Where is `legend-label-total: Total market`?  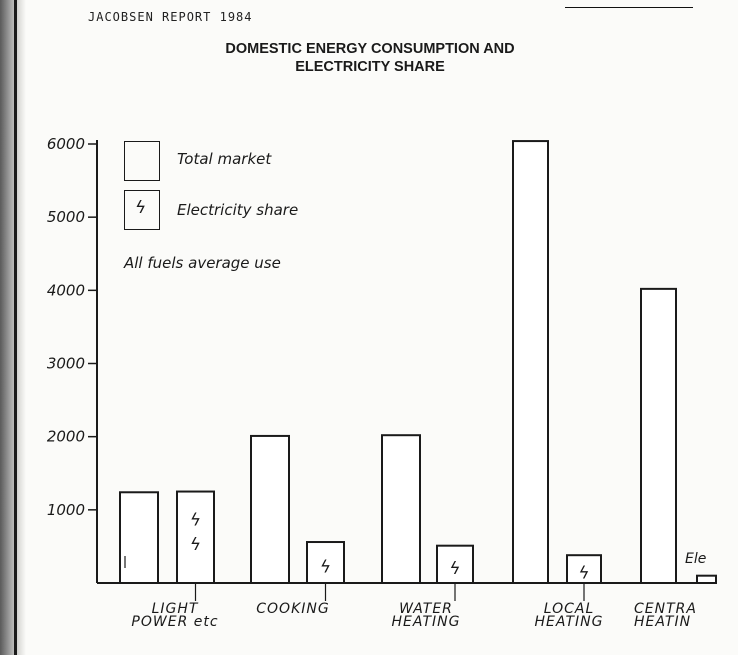
legend-label-total: Total market is located at coordinates (224, 159).